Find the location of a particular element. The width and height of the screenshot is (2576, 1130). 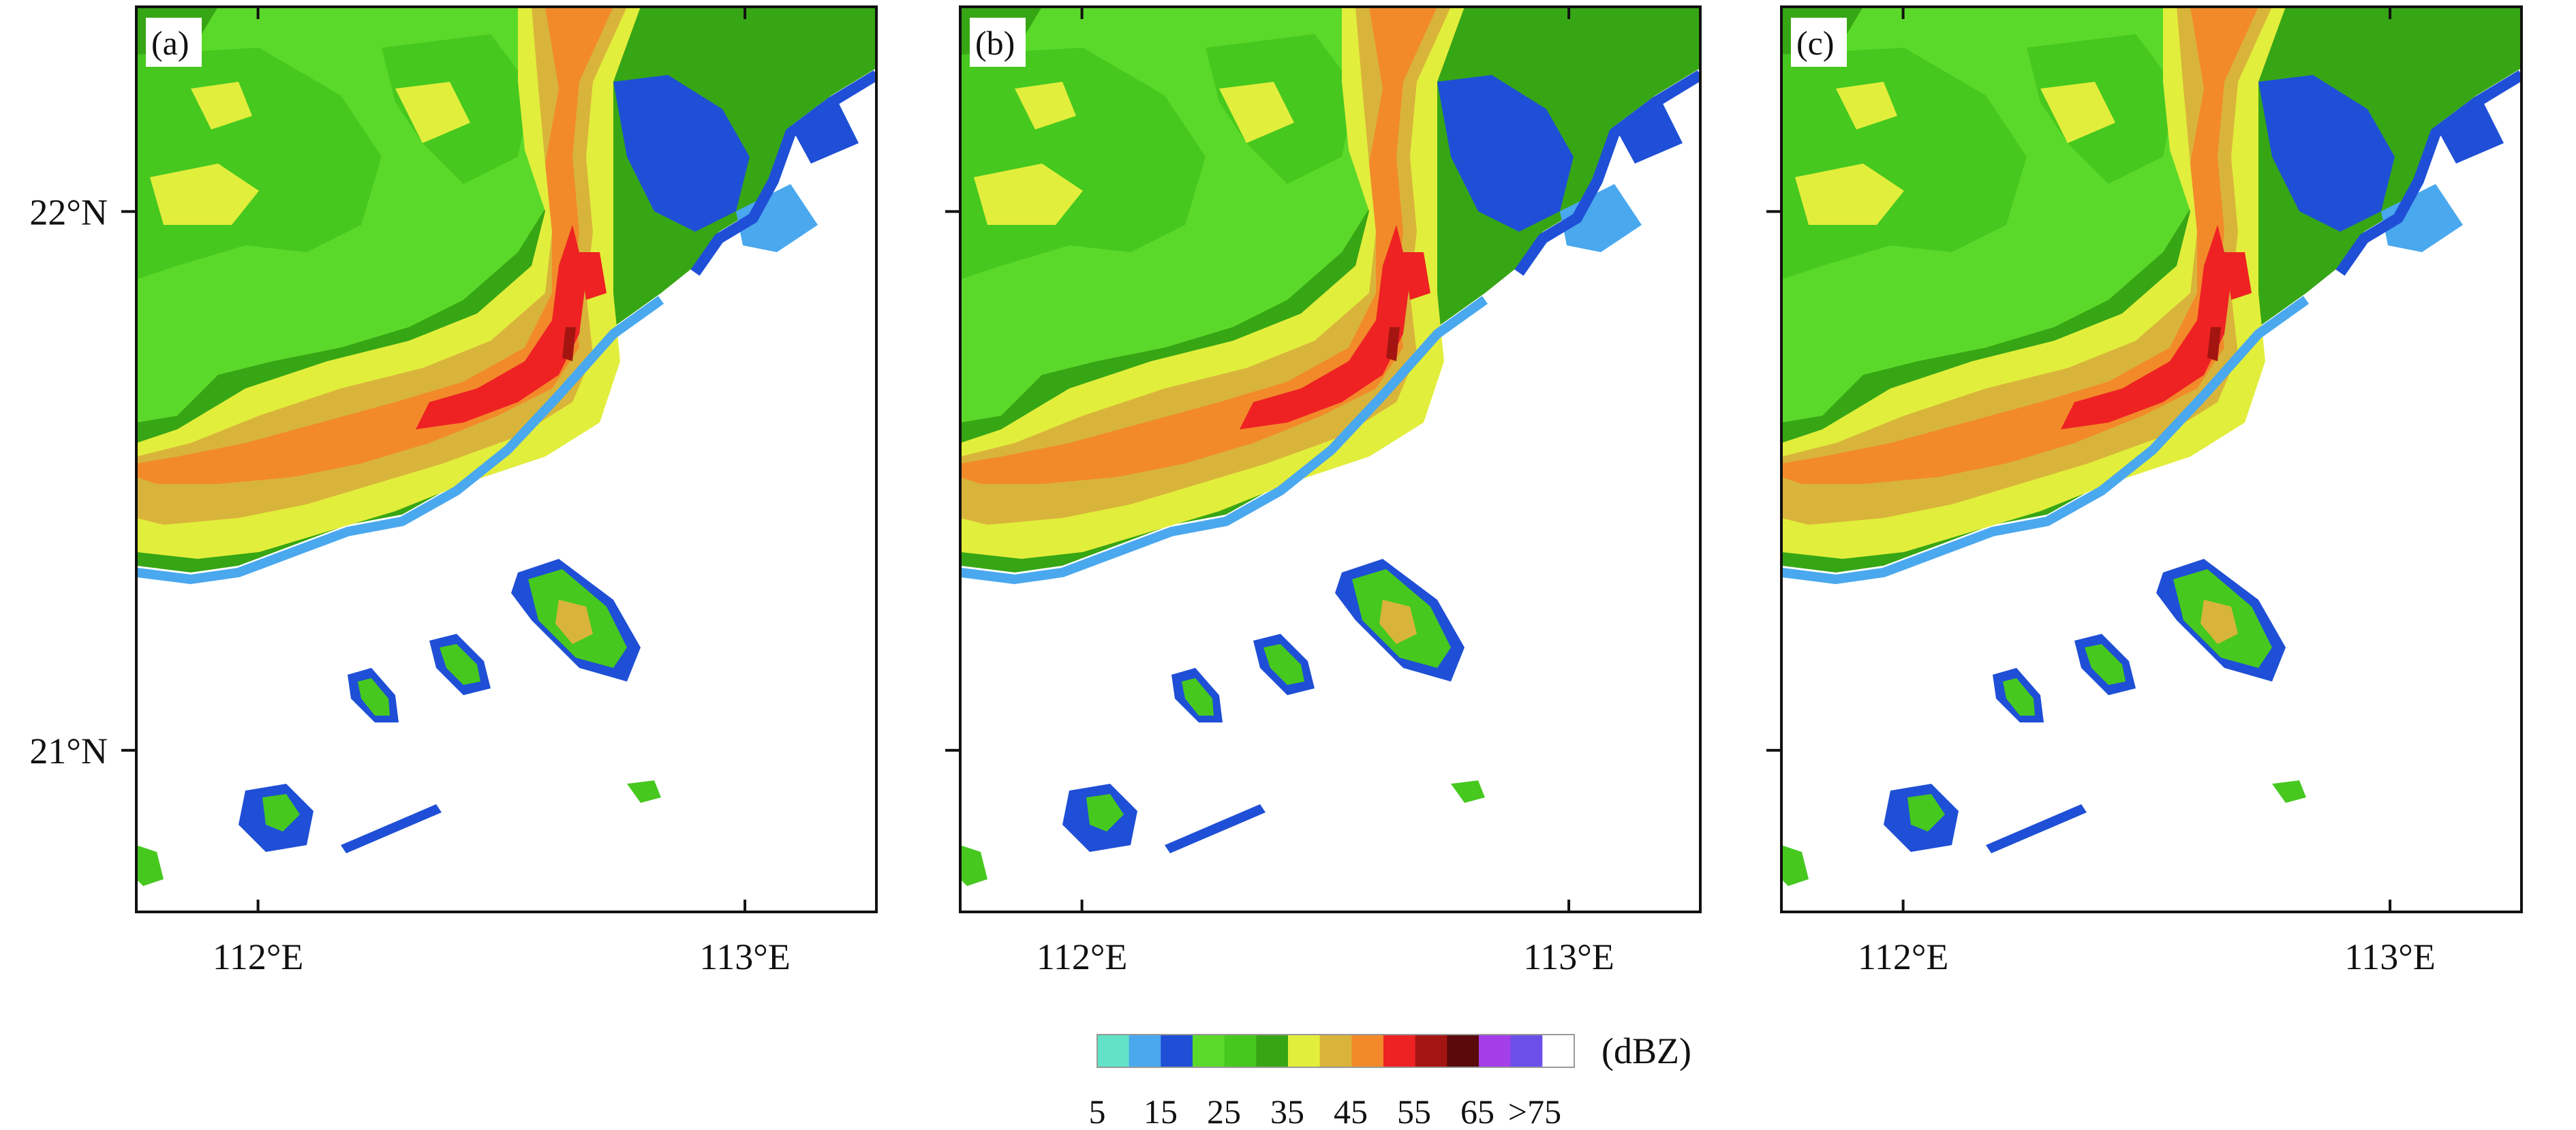

colorbar-tick-label-55: 55 is located at coordinates (1414, 1111).